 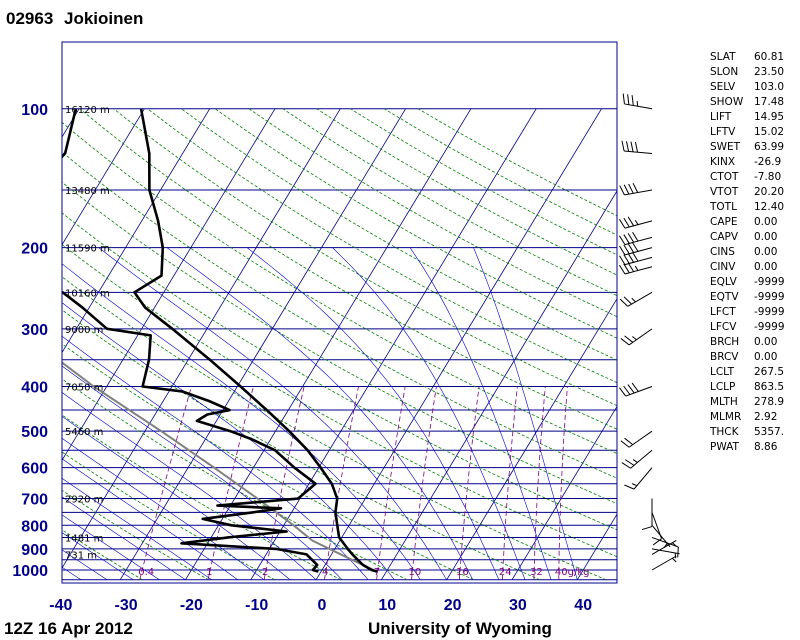 I want to click on index-row: KINX -26.9, so click(x=754, y=162).